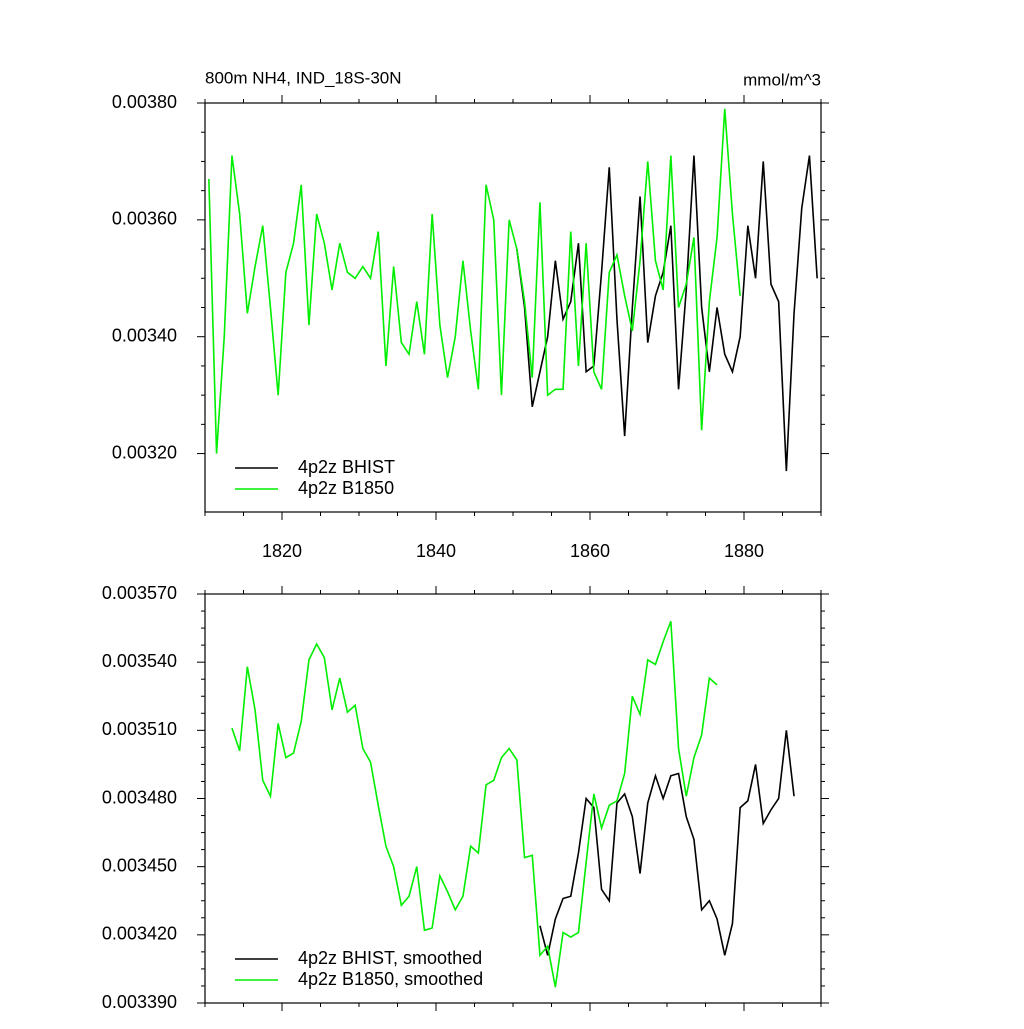 This screenshot has height=1029, width=1024. I want to click on legend-label: 4p2z B1850, smoothed, so click(390, 979).